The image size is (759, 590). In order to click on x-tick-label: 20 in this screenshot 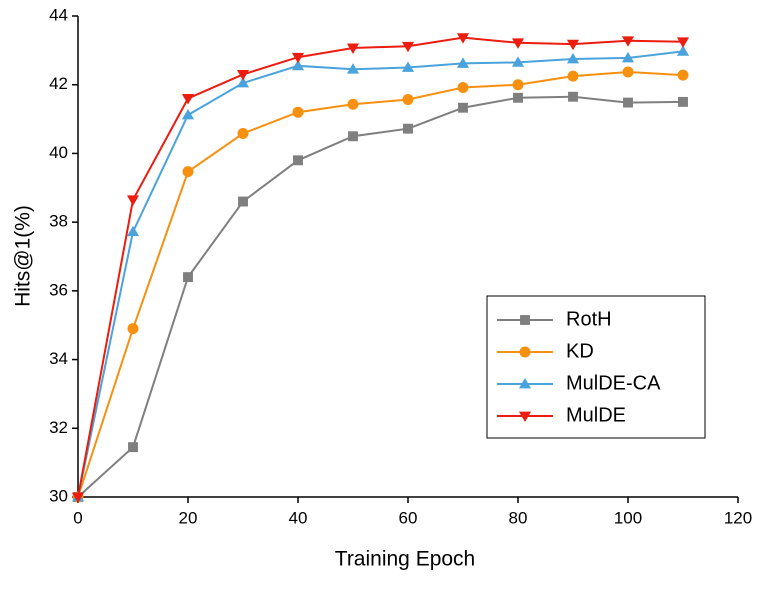, I will do `click(188, 517)`.